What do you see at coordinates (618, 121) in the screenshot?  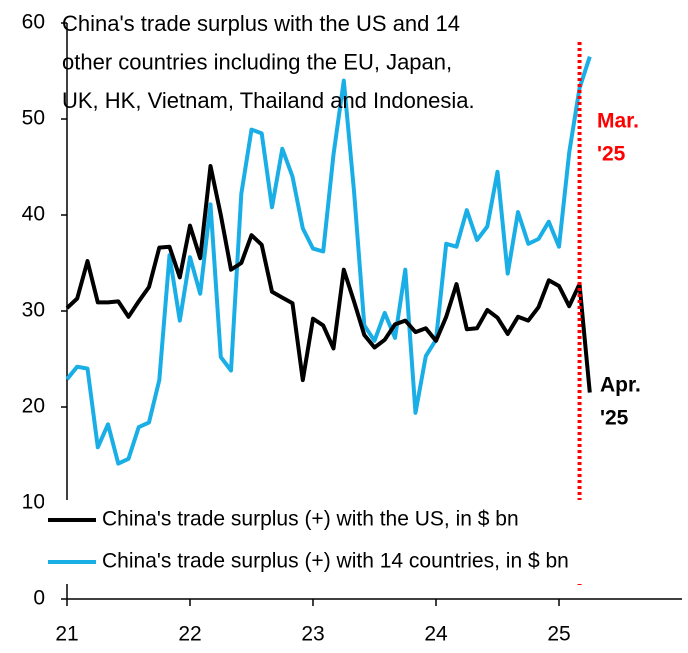 I see `annotation: Mar.` at bounding box center [618, 121].